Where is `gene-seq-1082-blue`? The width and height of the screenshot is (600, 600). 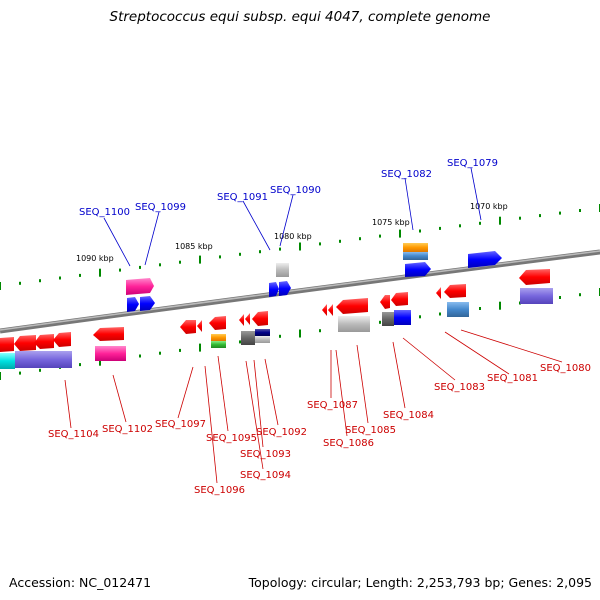 gene-seq-1082-blue is located at coordinates (418, 269).